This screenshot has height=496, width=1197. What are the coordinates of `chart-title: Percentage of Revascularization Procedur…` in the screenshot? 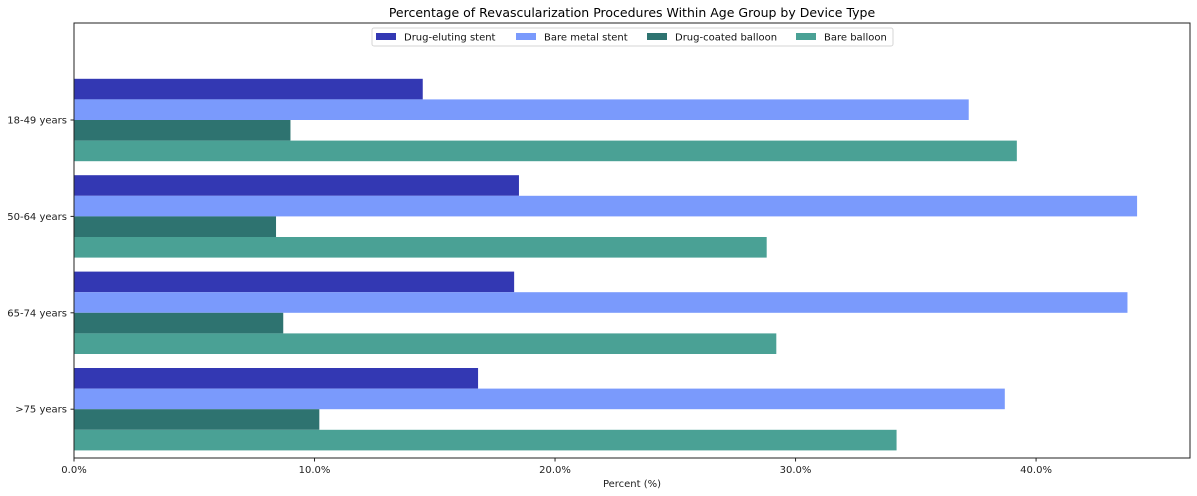 It's located at (632, 12).